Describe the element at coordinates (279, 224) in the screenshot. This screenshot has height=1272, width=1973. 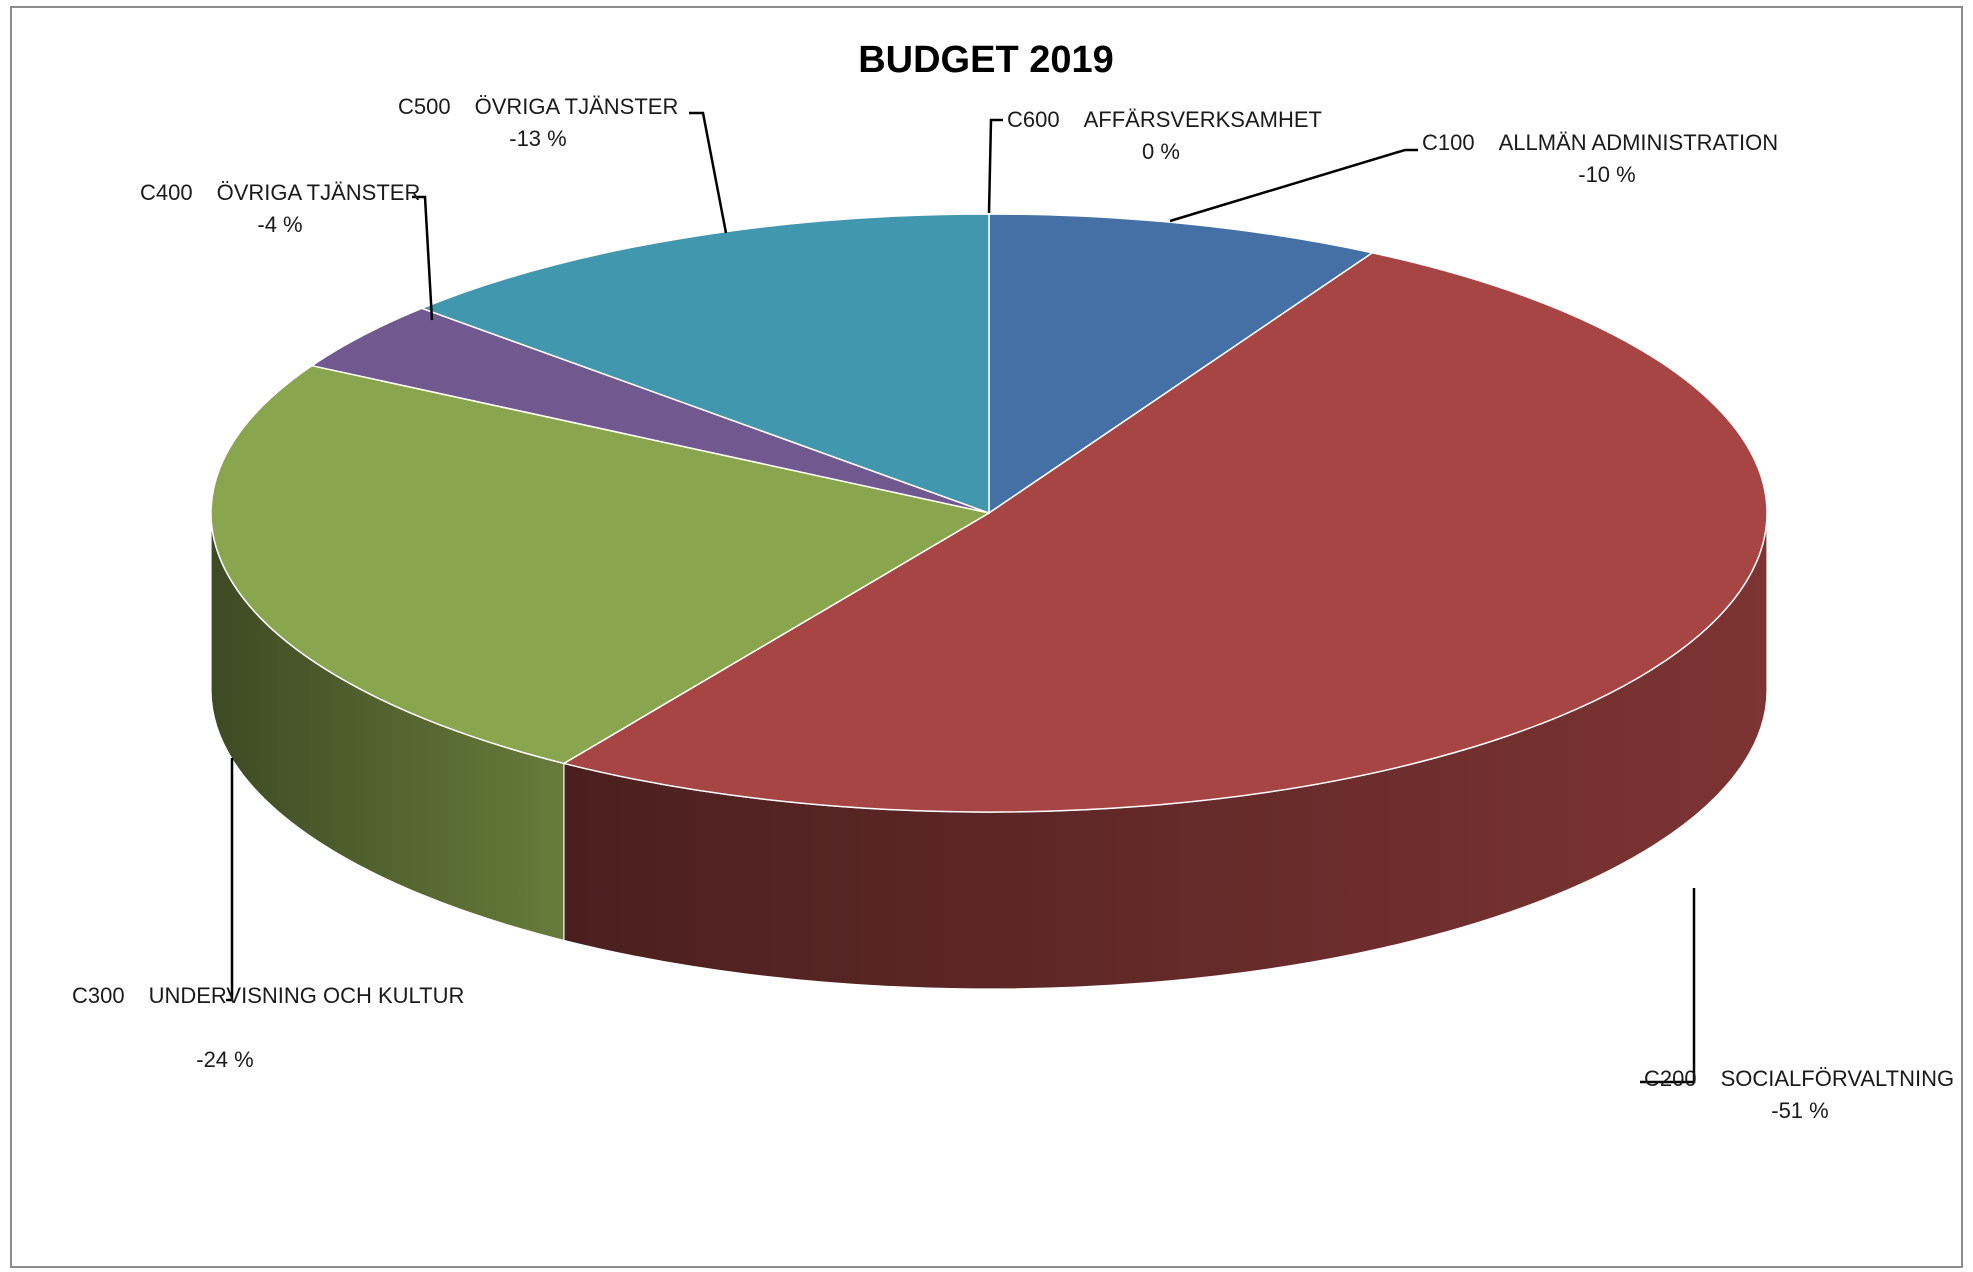
I see `slice-percent-c400: -4 %` at that location.